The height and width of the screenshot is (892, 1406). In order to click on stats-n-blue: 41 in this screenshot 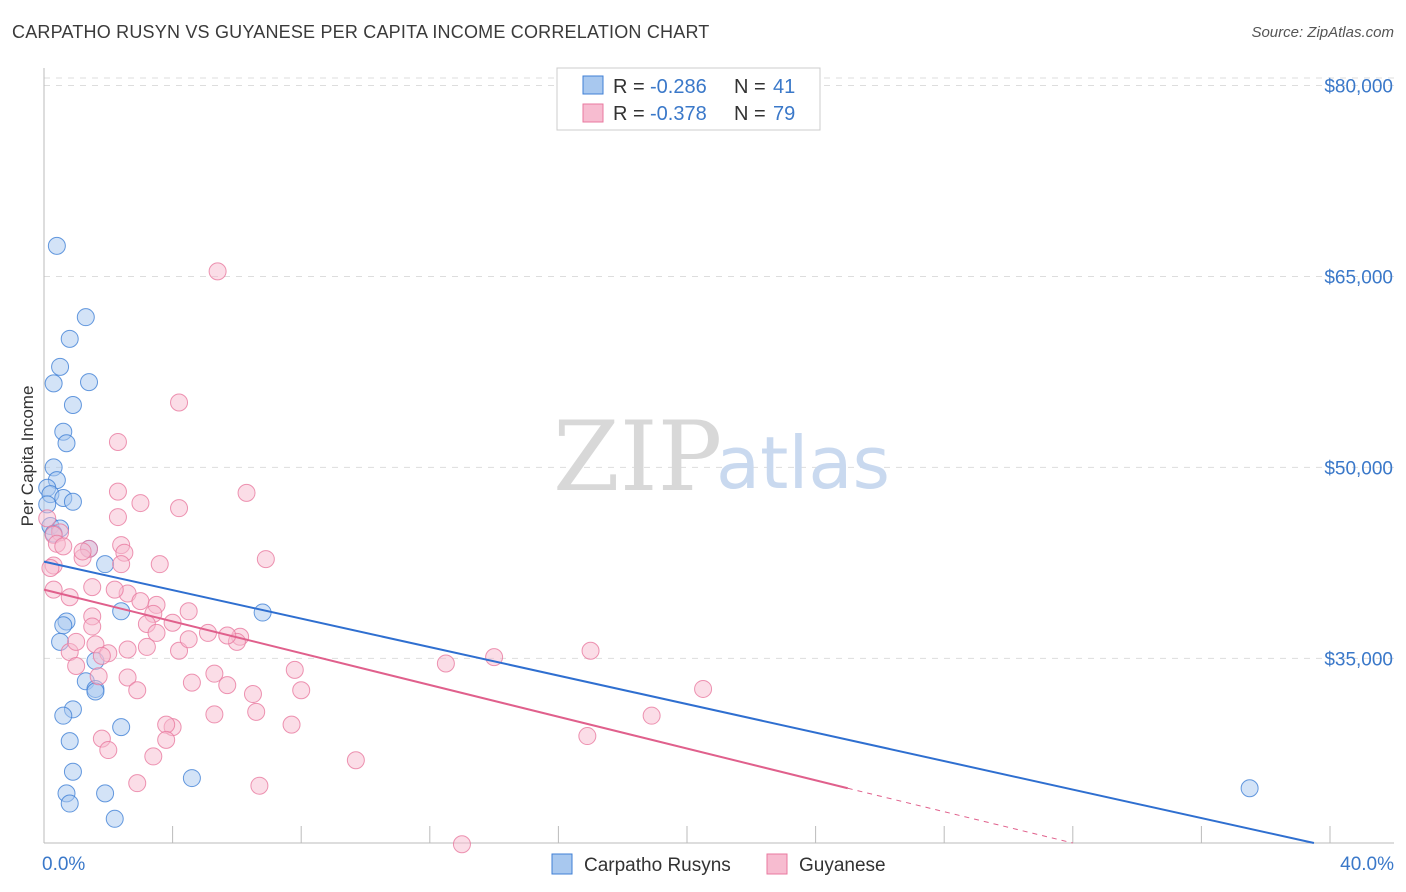, I will do `click(784, 87)`.